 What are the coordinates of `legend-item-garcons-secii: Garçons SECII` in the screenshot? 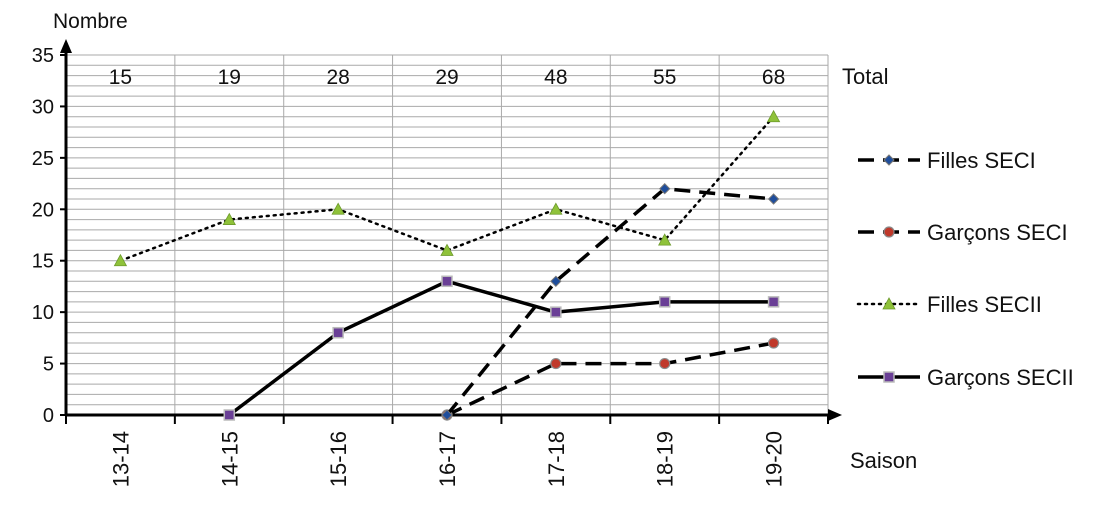 It's located at (966, 377).